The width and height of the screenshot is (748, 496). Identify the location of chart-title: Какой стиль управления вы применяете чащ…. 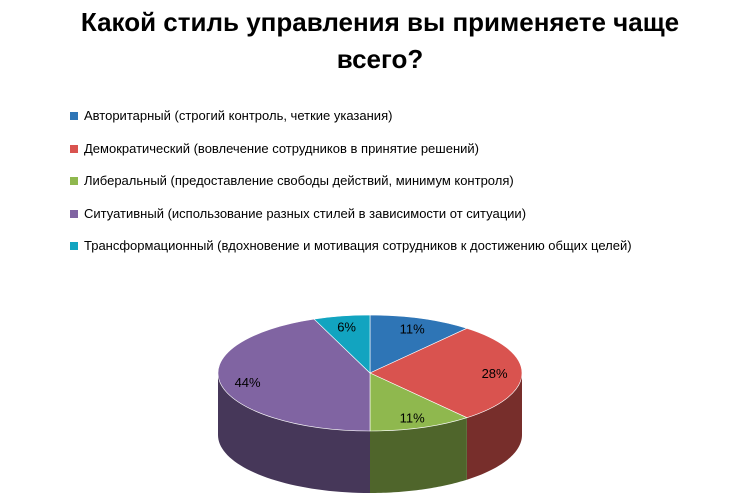
(380, 40).